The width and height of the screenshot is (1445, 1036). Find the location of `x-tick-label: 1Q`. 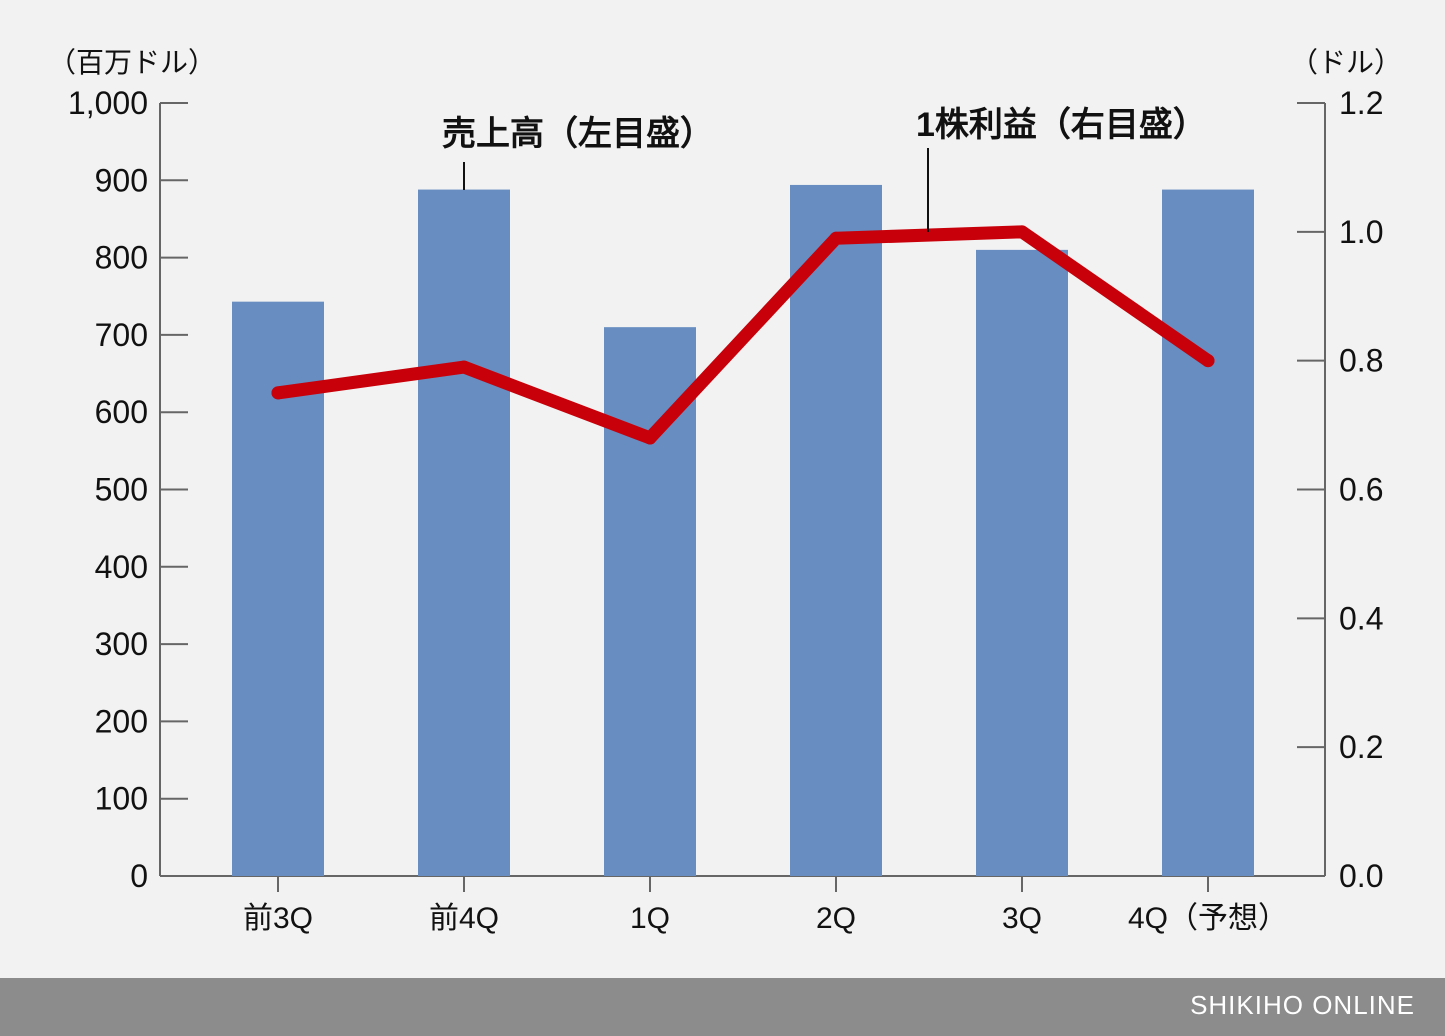

x-tick-label: 1Q is located at coordinates (650, 918).